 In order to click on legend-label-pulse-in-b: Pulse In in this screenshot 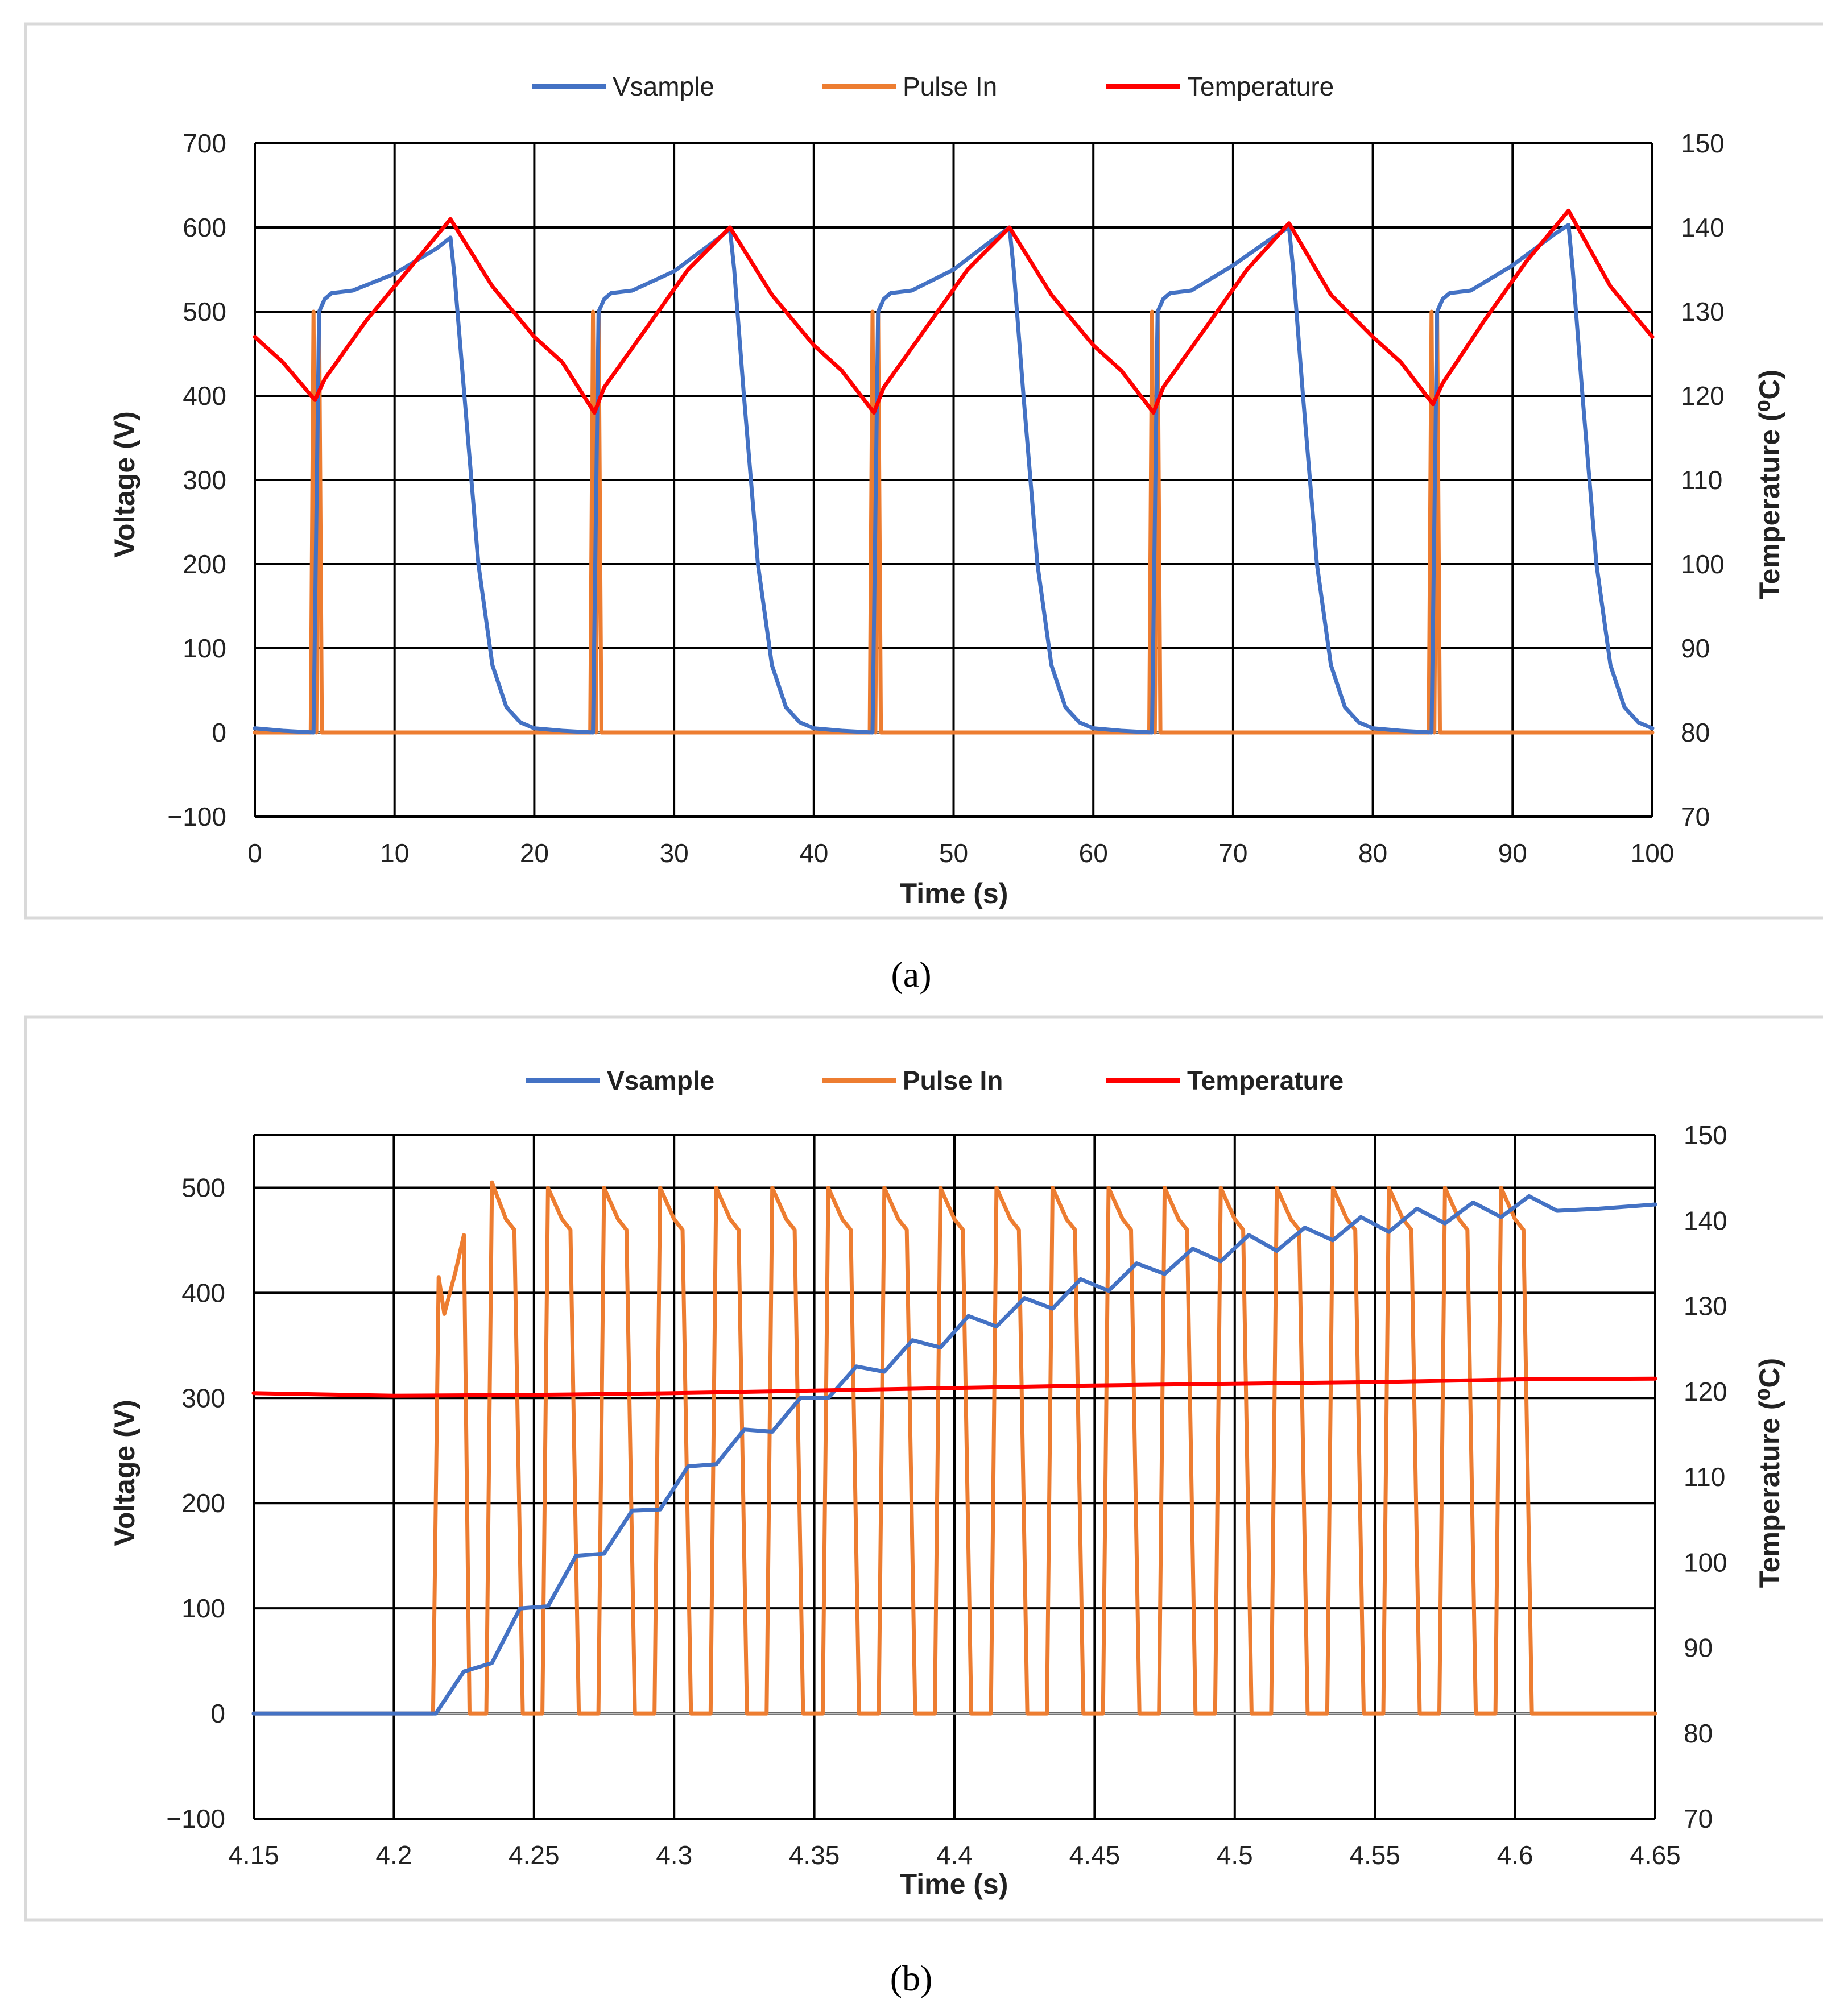, I will do `click(953, 1080)`.